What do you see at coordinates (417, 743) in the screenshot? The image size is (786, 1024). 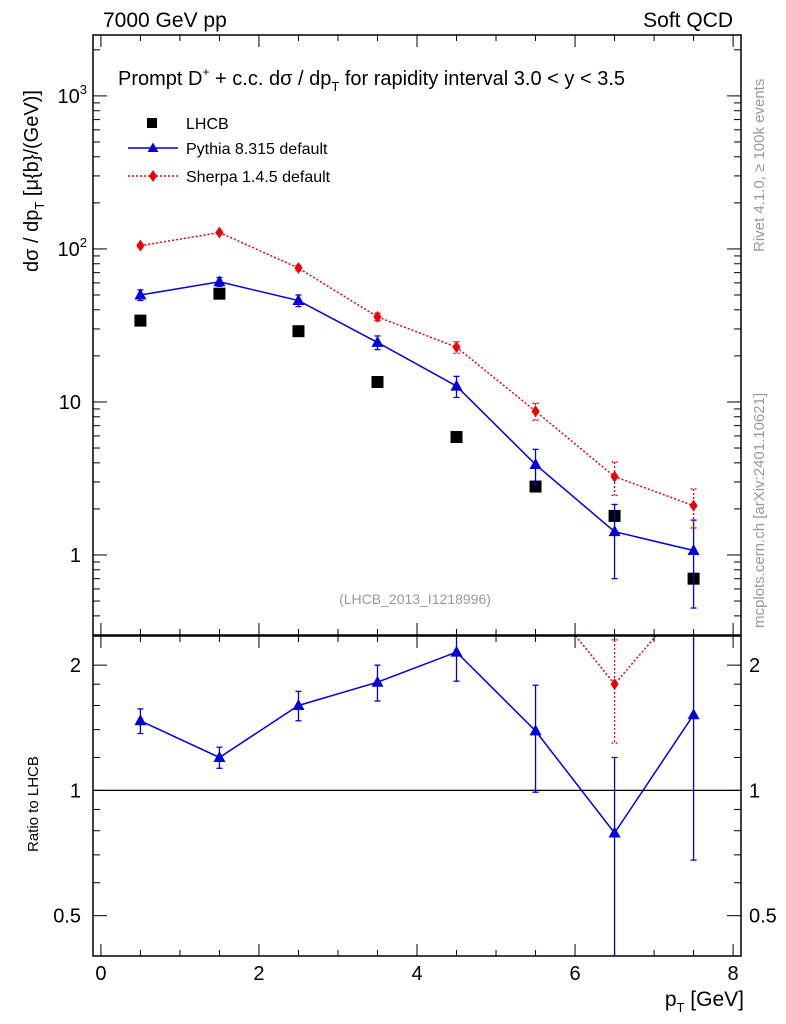 I see `ratio-pythia-line` at bounding box center [417, 743].